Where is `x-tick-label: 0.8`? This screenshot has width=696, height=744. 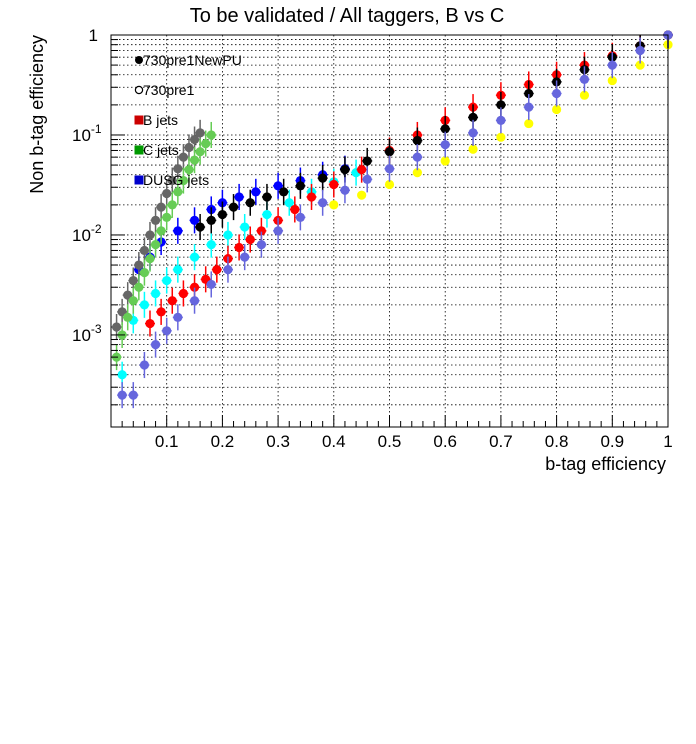 x-tick-label: 0.8 is located at coordinates (557, 441).